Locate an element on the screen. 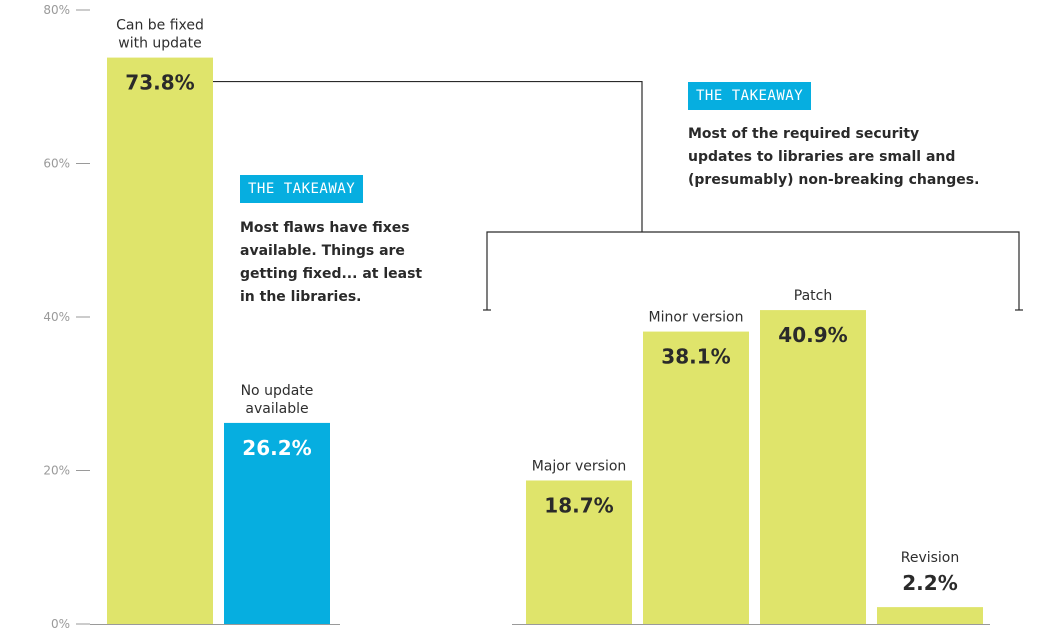 This screenshot has height=635, width=1058. category-label-line: Revision is located at coordinates (930, 558).